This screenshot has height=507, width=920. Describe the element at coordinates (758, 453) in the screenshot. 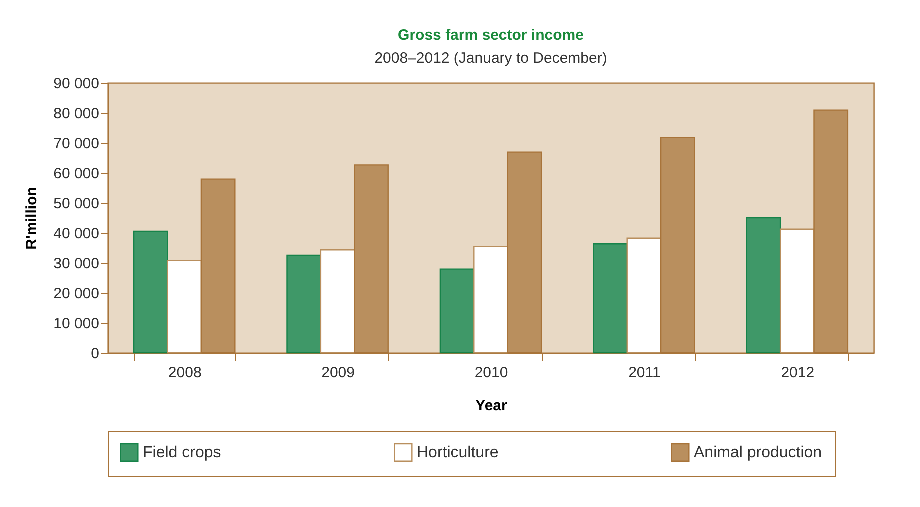

I see `legend-label: Animal production` at that location.